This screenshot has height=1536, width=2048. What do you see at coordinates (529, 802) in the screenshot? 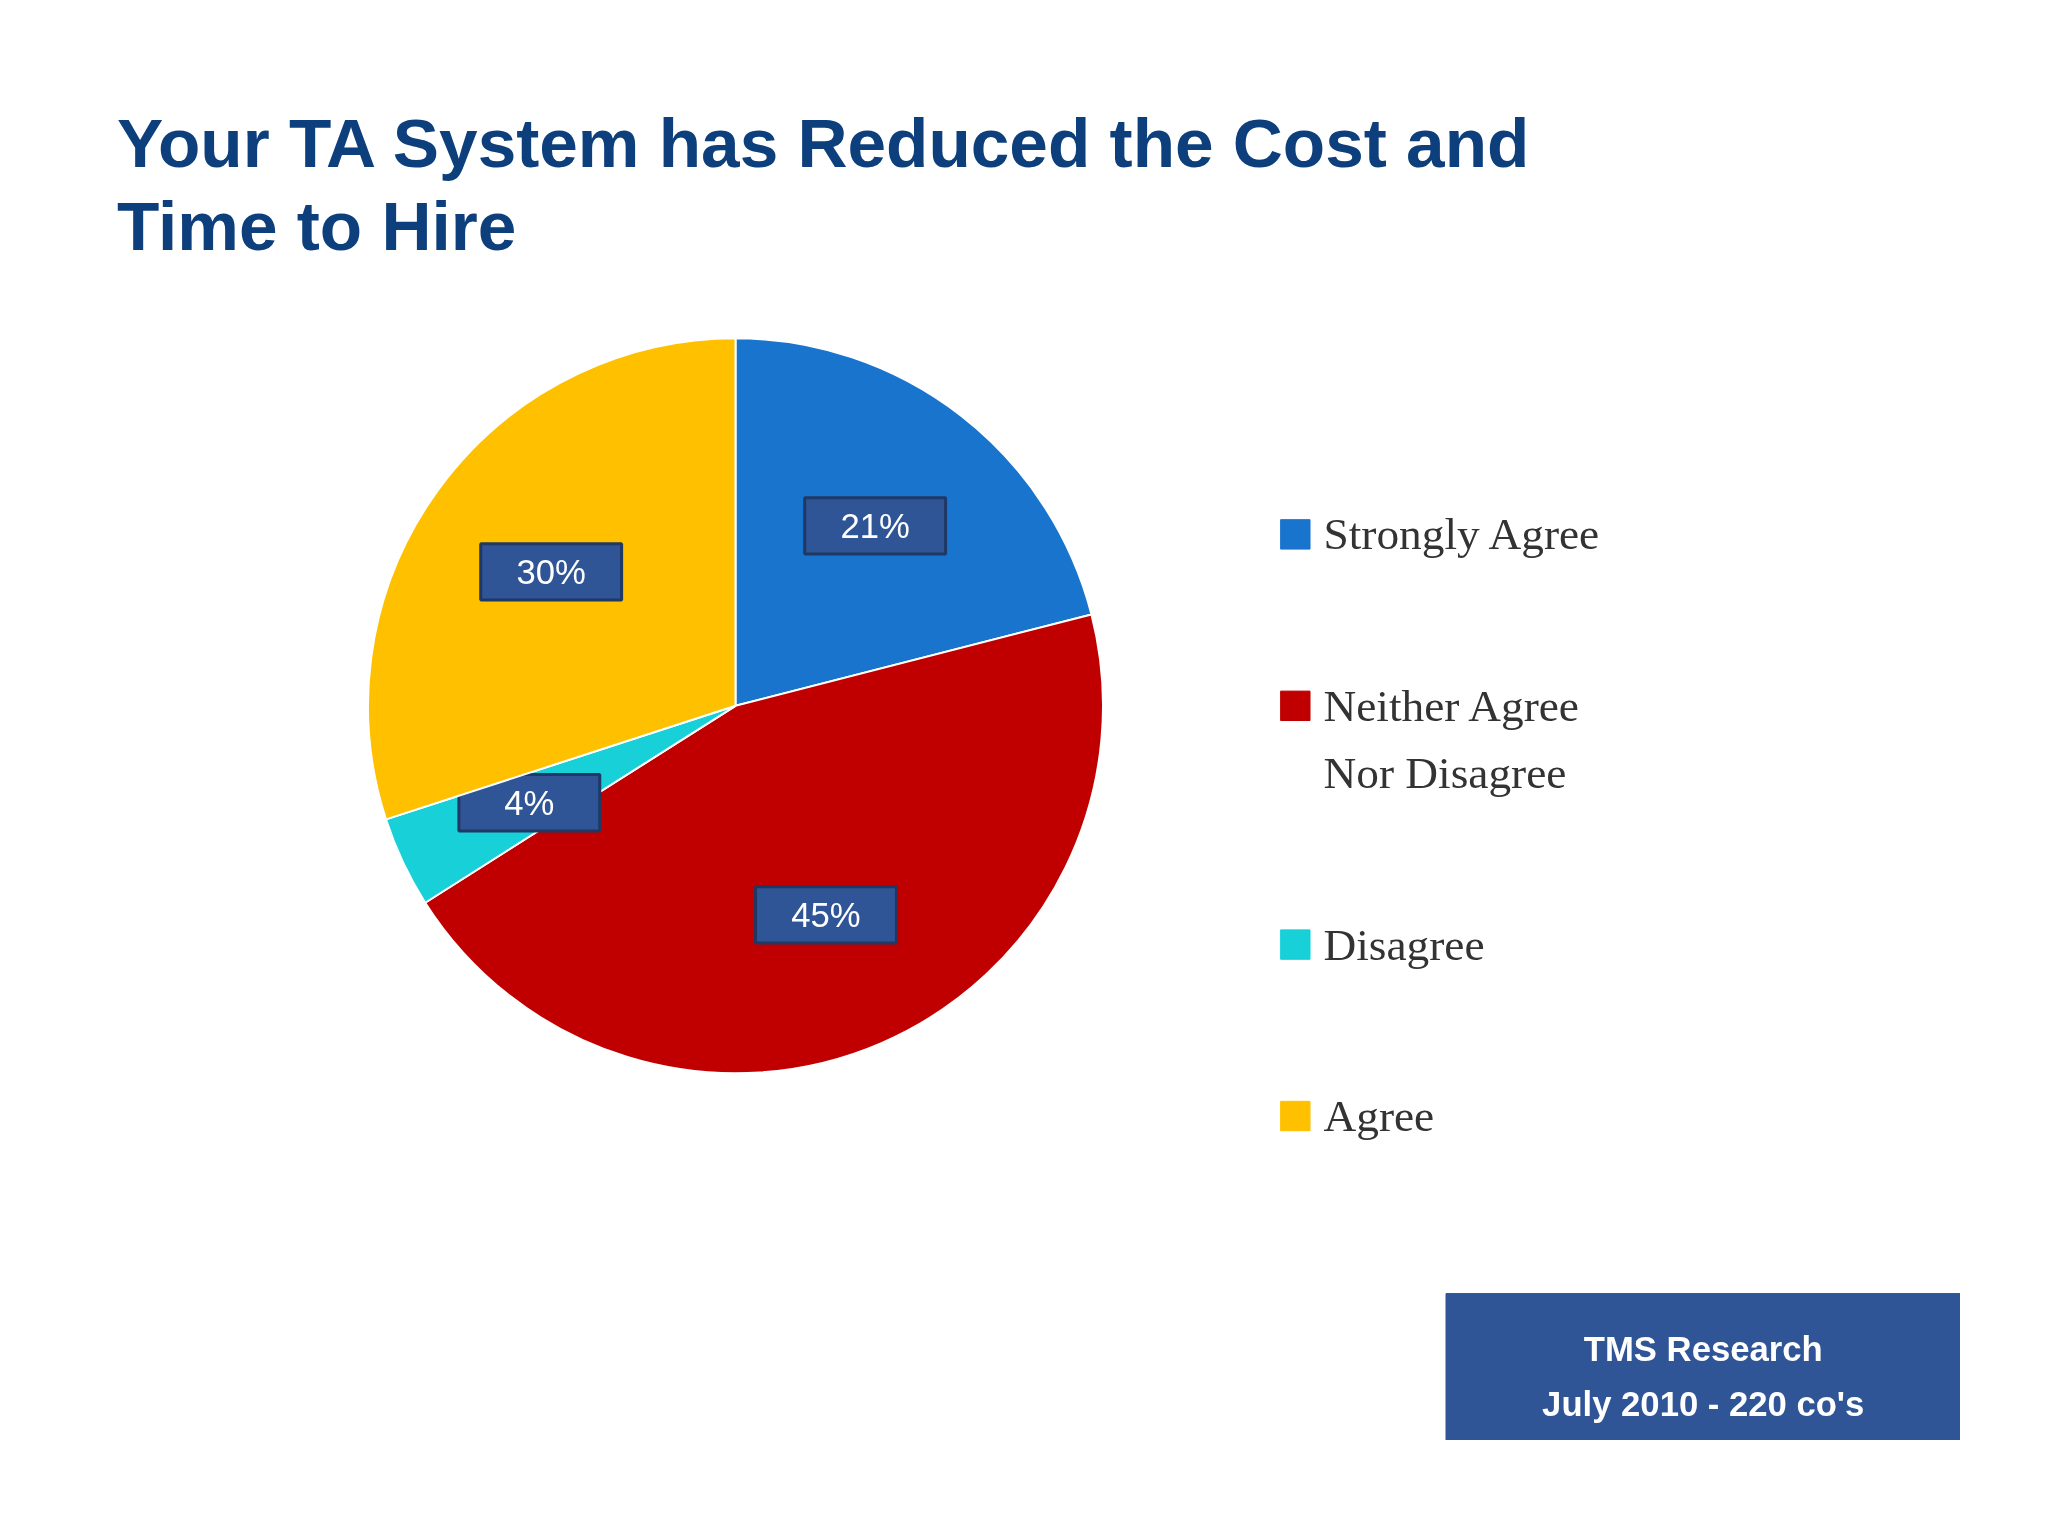
I see `data-label: 4%` at bounding box center [529, 802].